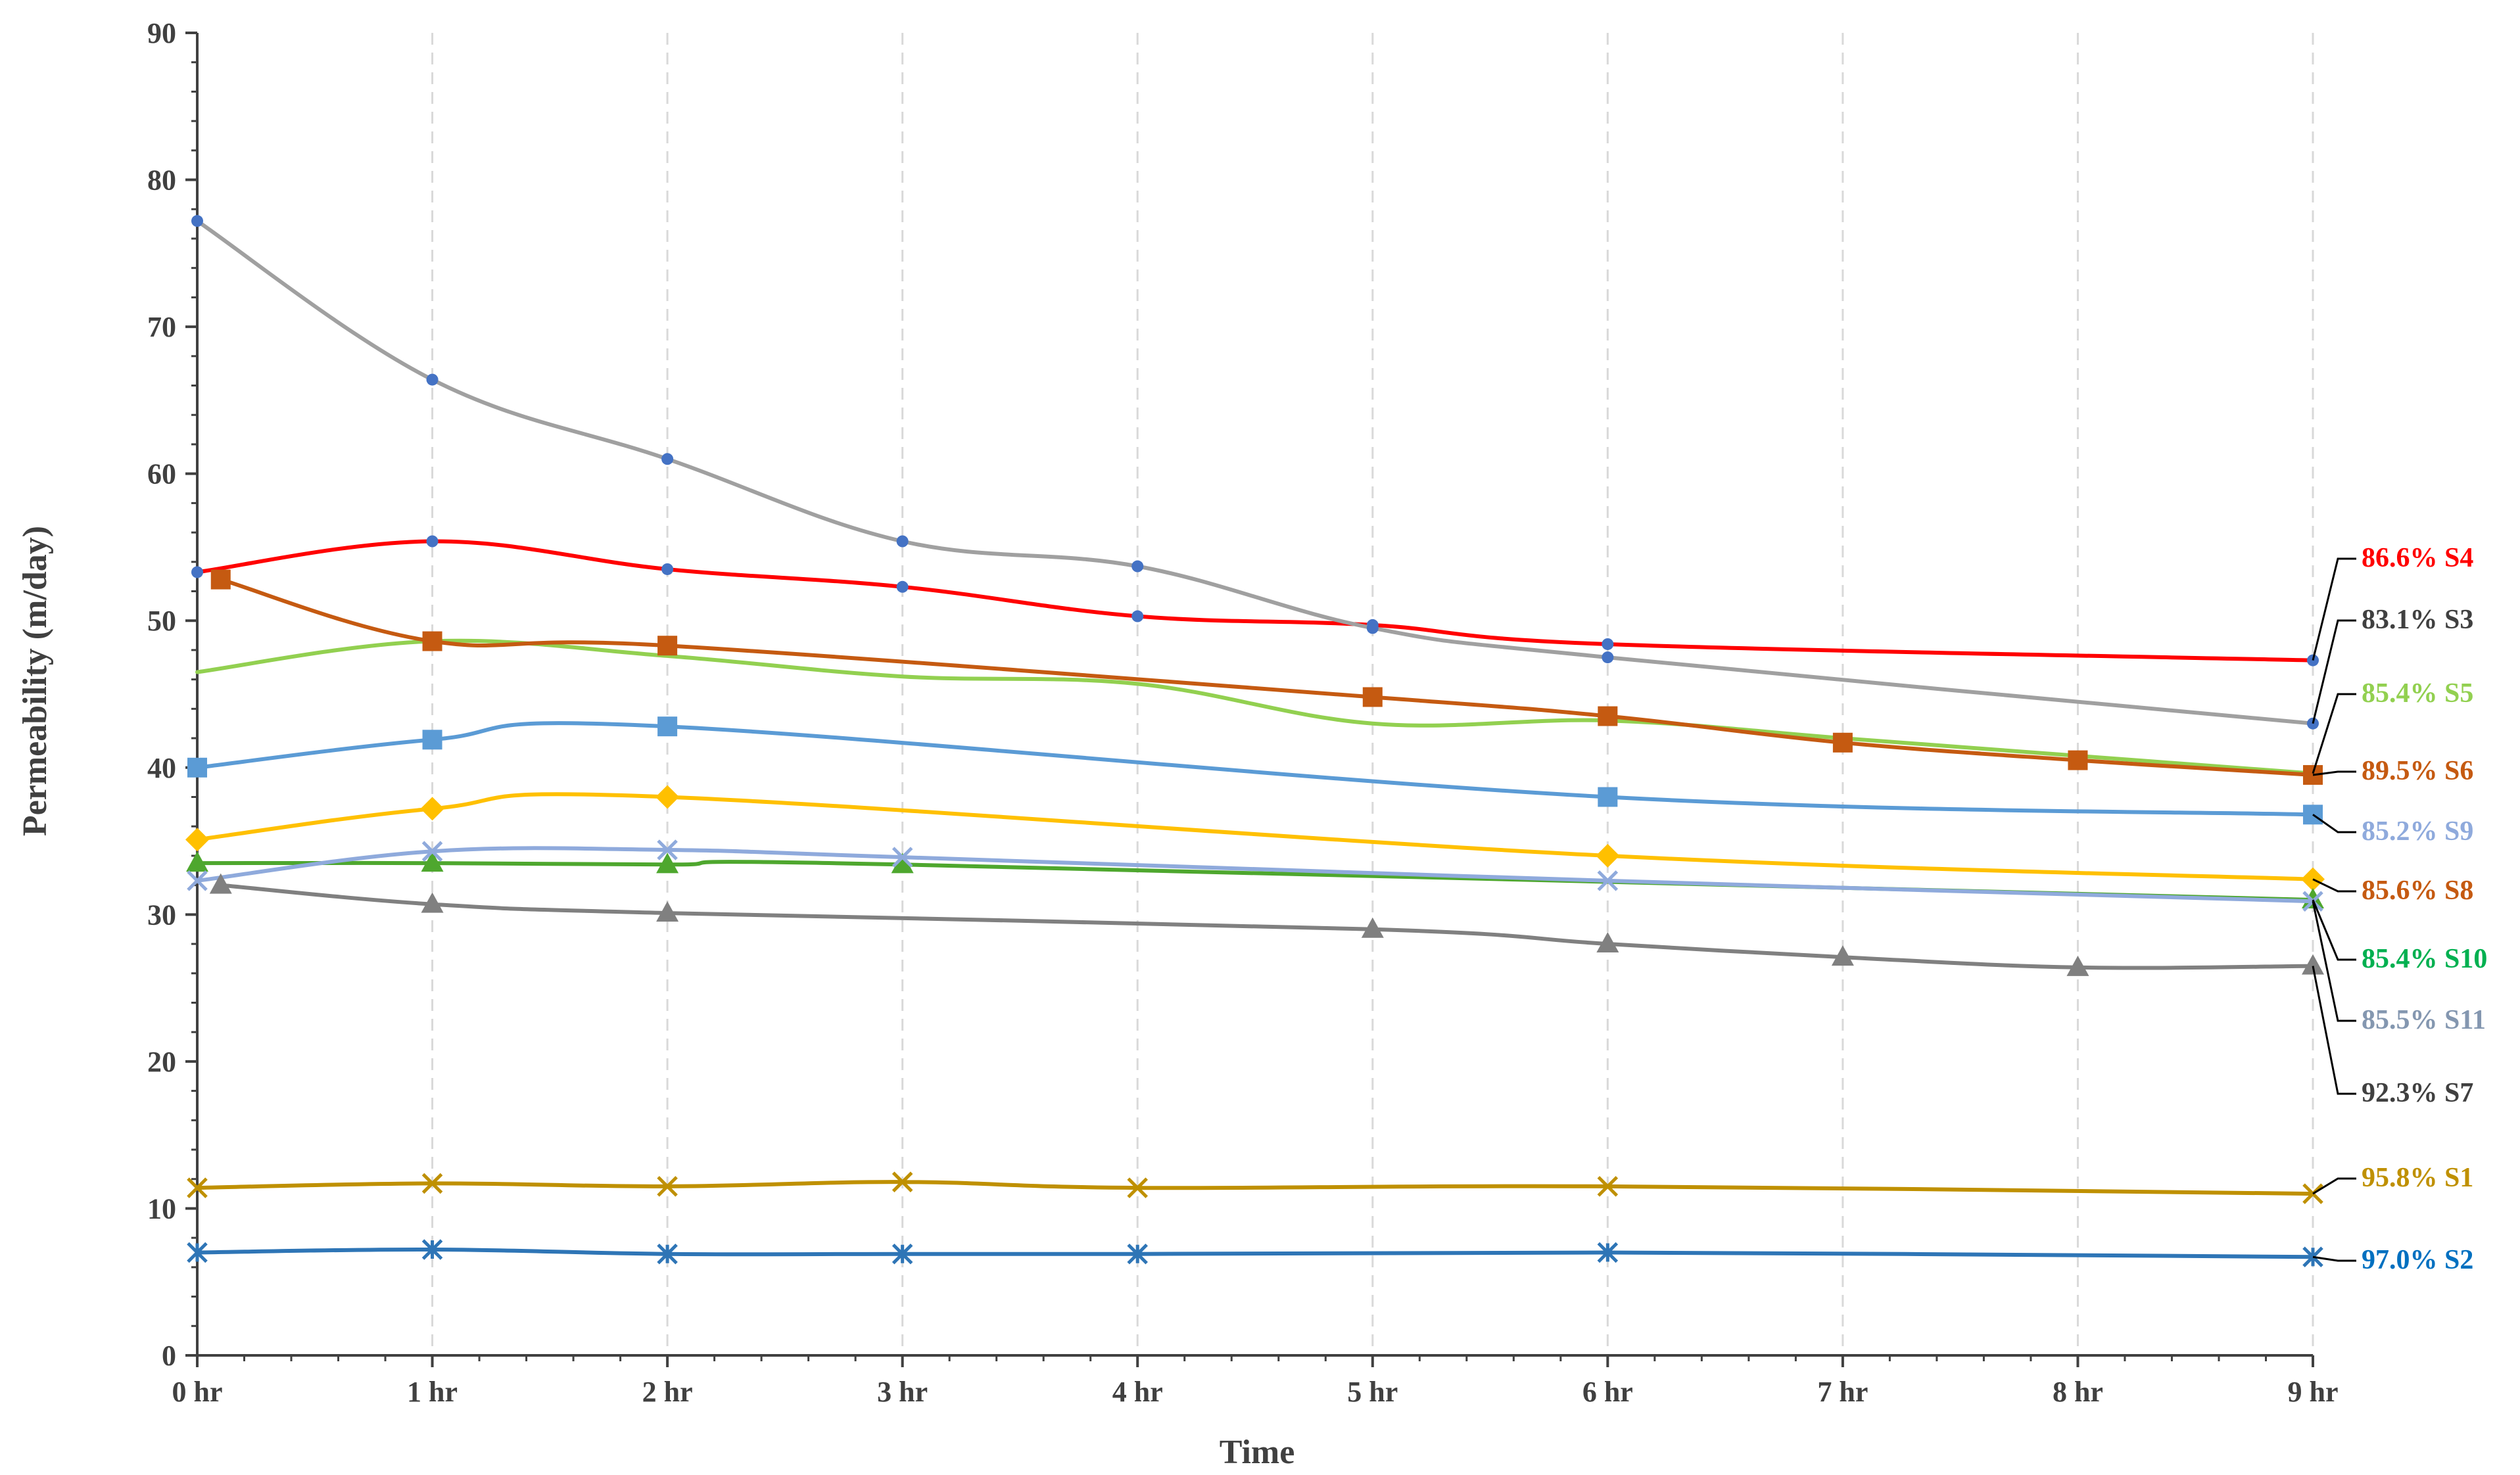  Describe the element at coordinates (902, 1392) in the screenshot. I see `x-tick-label: 3 hr` at that location.